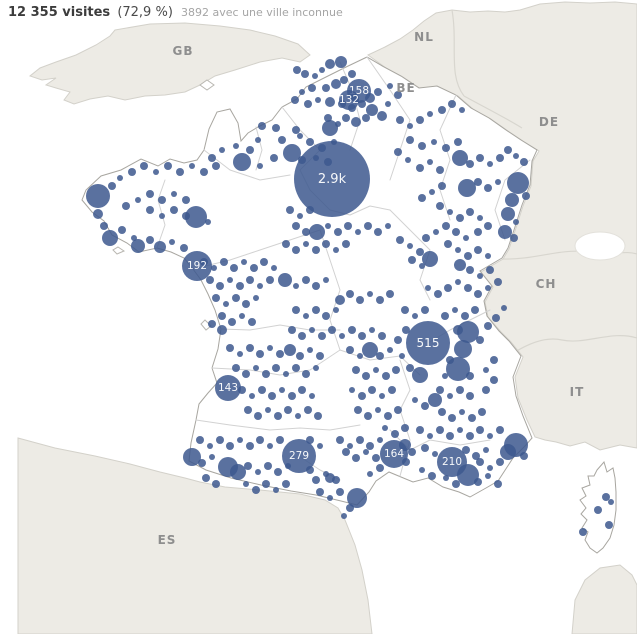 This screenshot has height=634, width=637. What do you see at coordinates (299, 456) in the screenshot?
I see `city-bubble-279: 279` at bounding box center [299, 456].